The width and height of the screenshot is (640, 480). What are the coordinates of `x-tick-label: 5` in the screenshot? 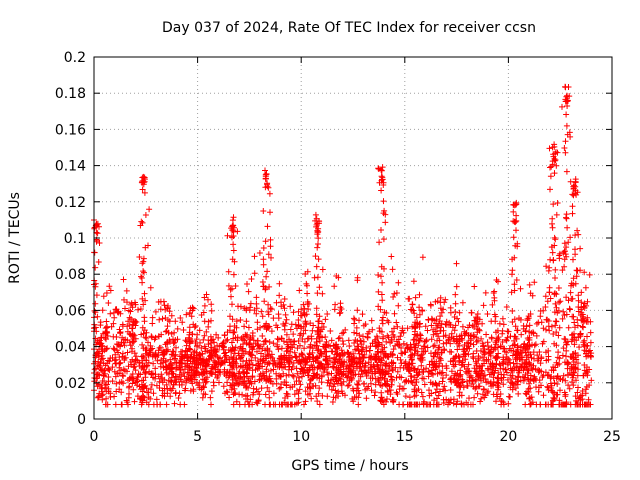 It's located at (197, 437).